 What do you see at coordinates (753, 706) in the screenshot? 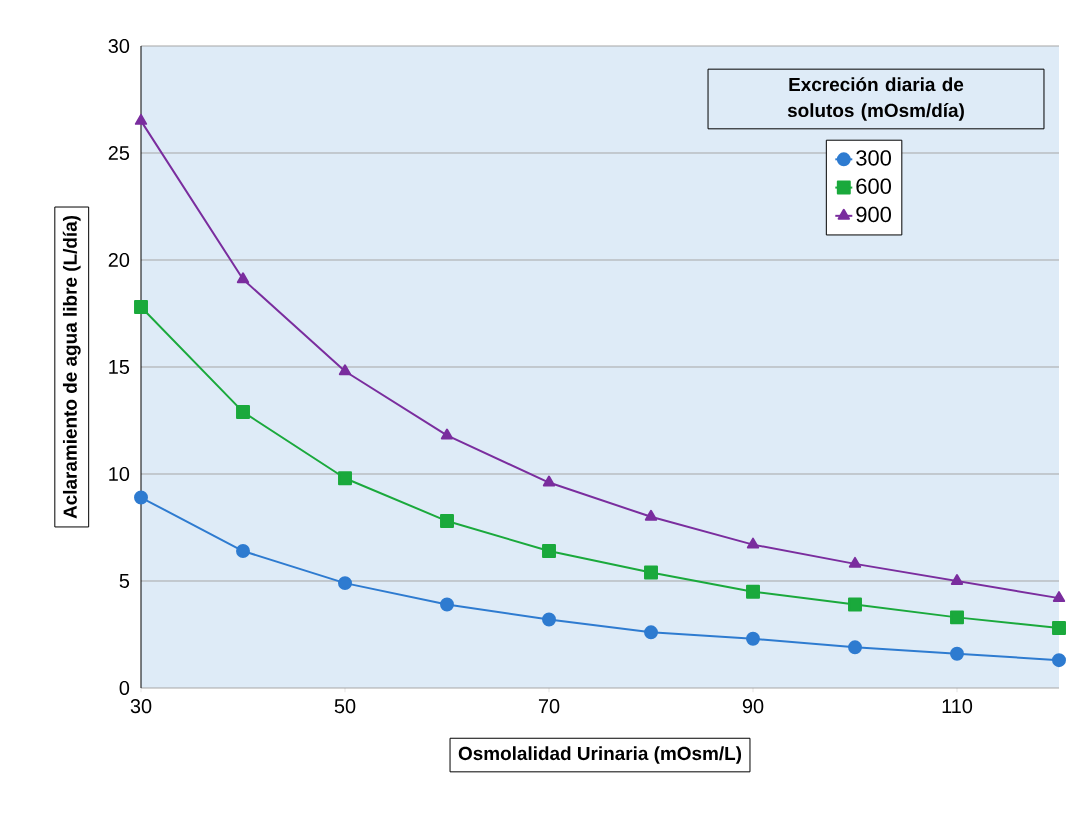
I see `x-tick-label: 90` at bounding box center [753, 706].